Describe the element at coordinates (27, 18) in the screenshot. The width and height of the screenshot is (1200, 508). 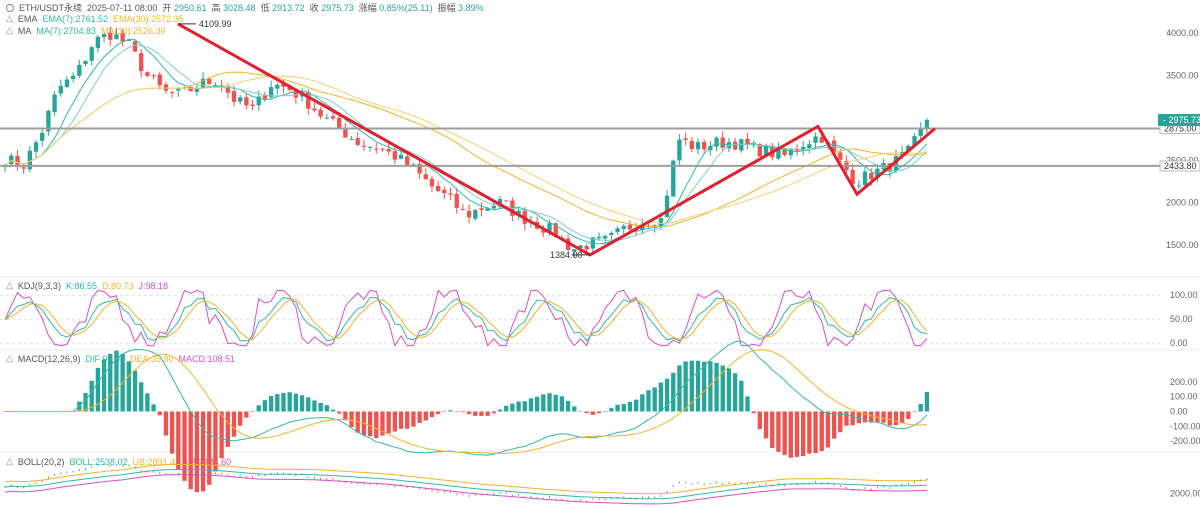
I see `ema-label: EMA` at that location.